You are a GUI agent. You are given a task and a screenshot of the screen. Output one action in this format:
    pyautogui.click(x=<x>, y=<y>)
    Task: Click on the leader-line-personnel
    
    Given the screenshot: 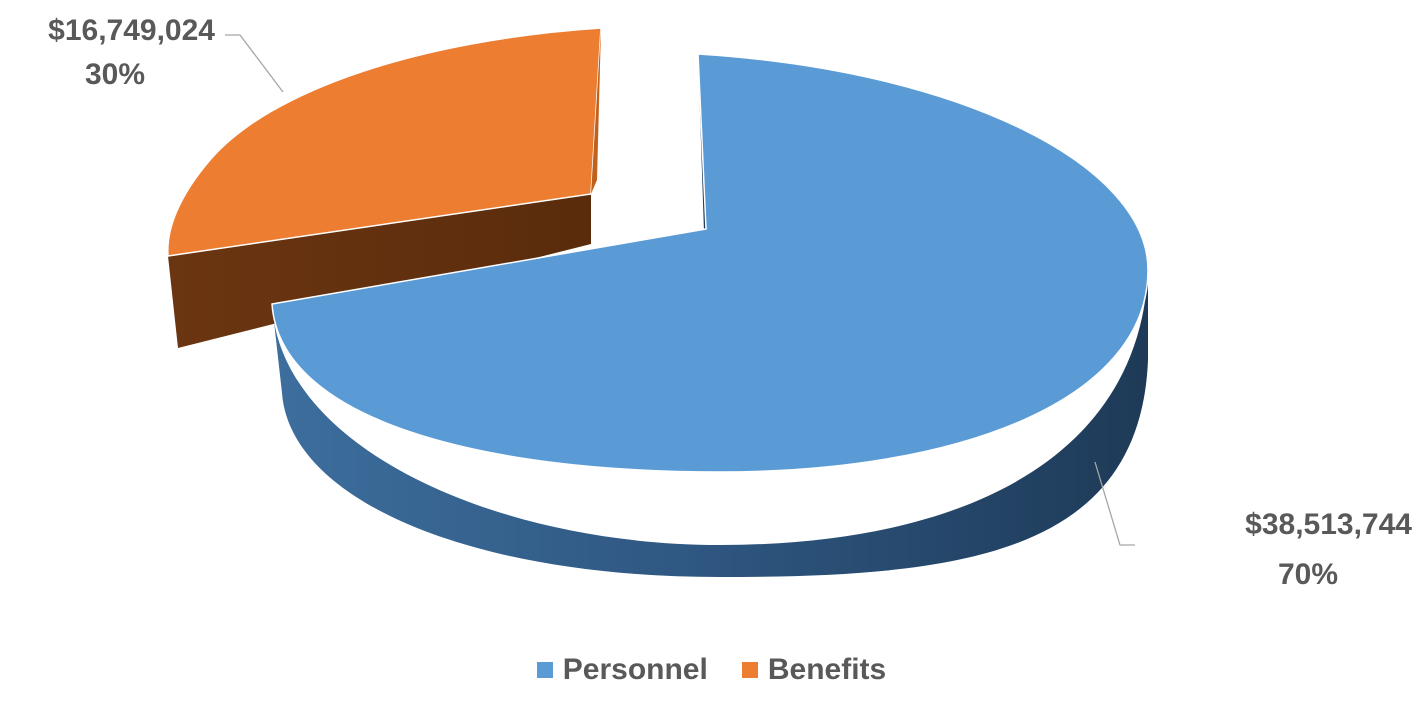 What is the action you would take?
    pyautogui.click(x=1114, y=503)
    